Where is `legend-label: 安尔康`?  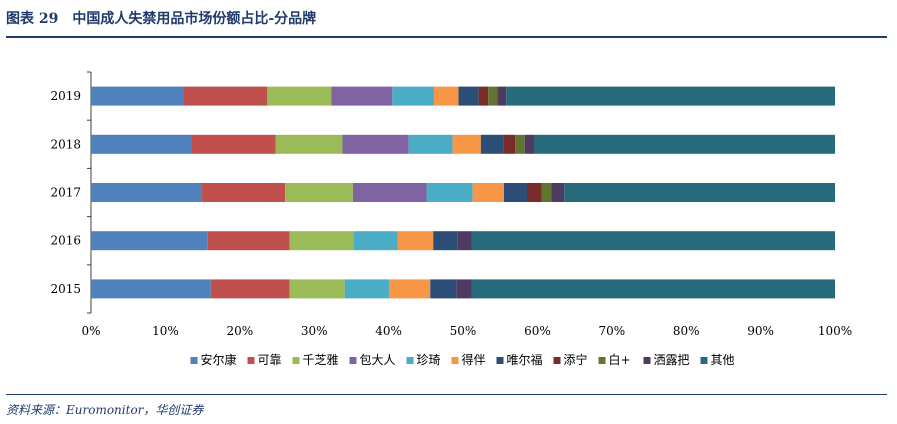 legend-label: 安尔康 is located at coordinates (219, 359).